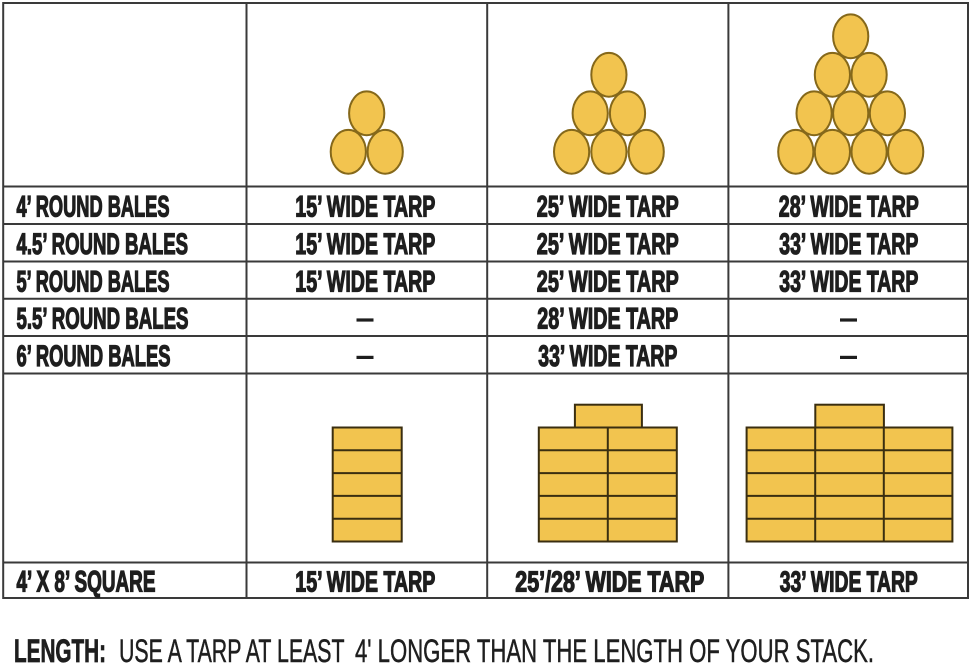  Describe the element at coordinates (103, 319) in the screenshot. I see `svg-text: 5.5’ ROUND BALES` at that location.